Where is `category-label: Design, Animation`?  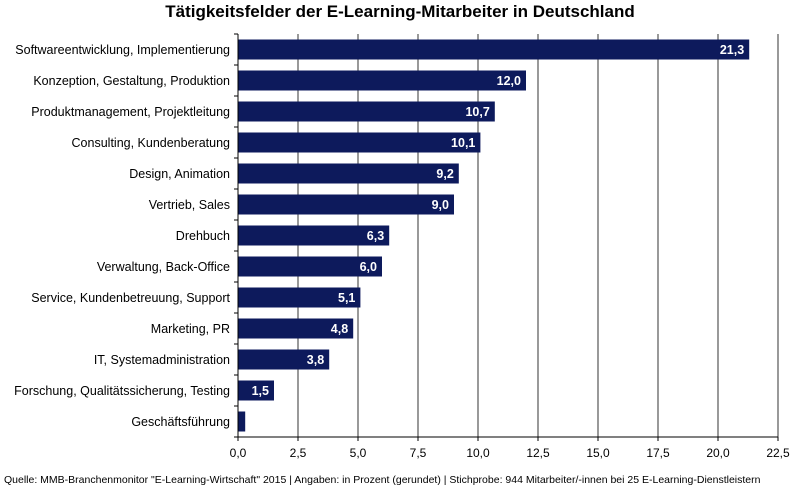 category-label: Design, Animation is located at coordinates (179, 174).